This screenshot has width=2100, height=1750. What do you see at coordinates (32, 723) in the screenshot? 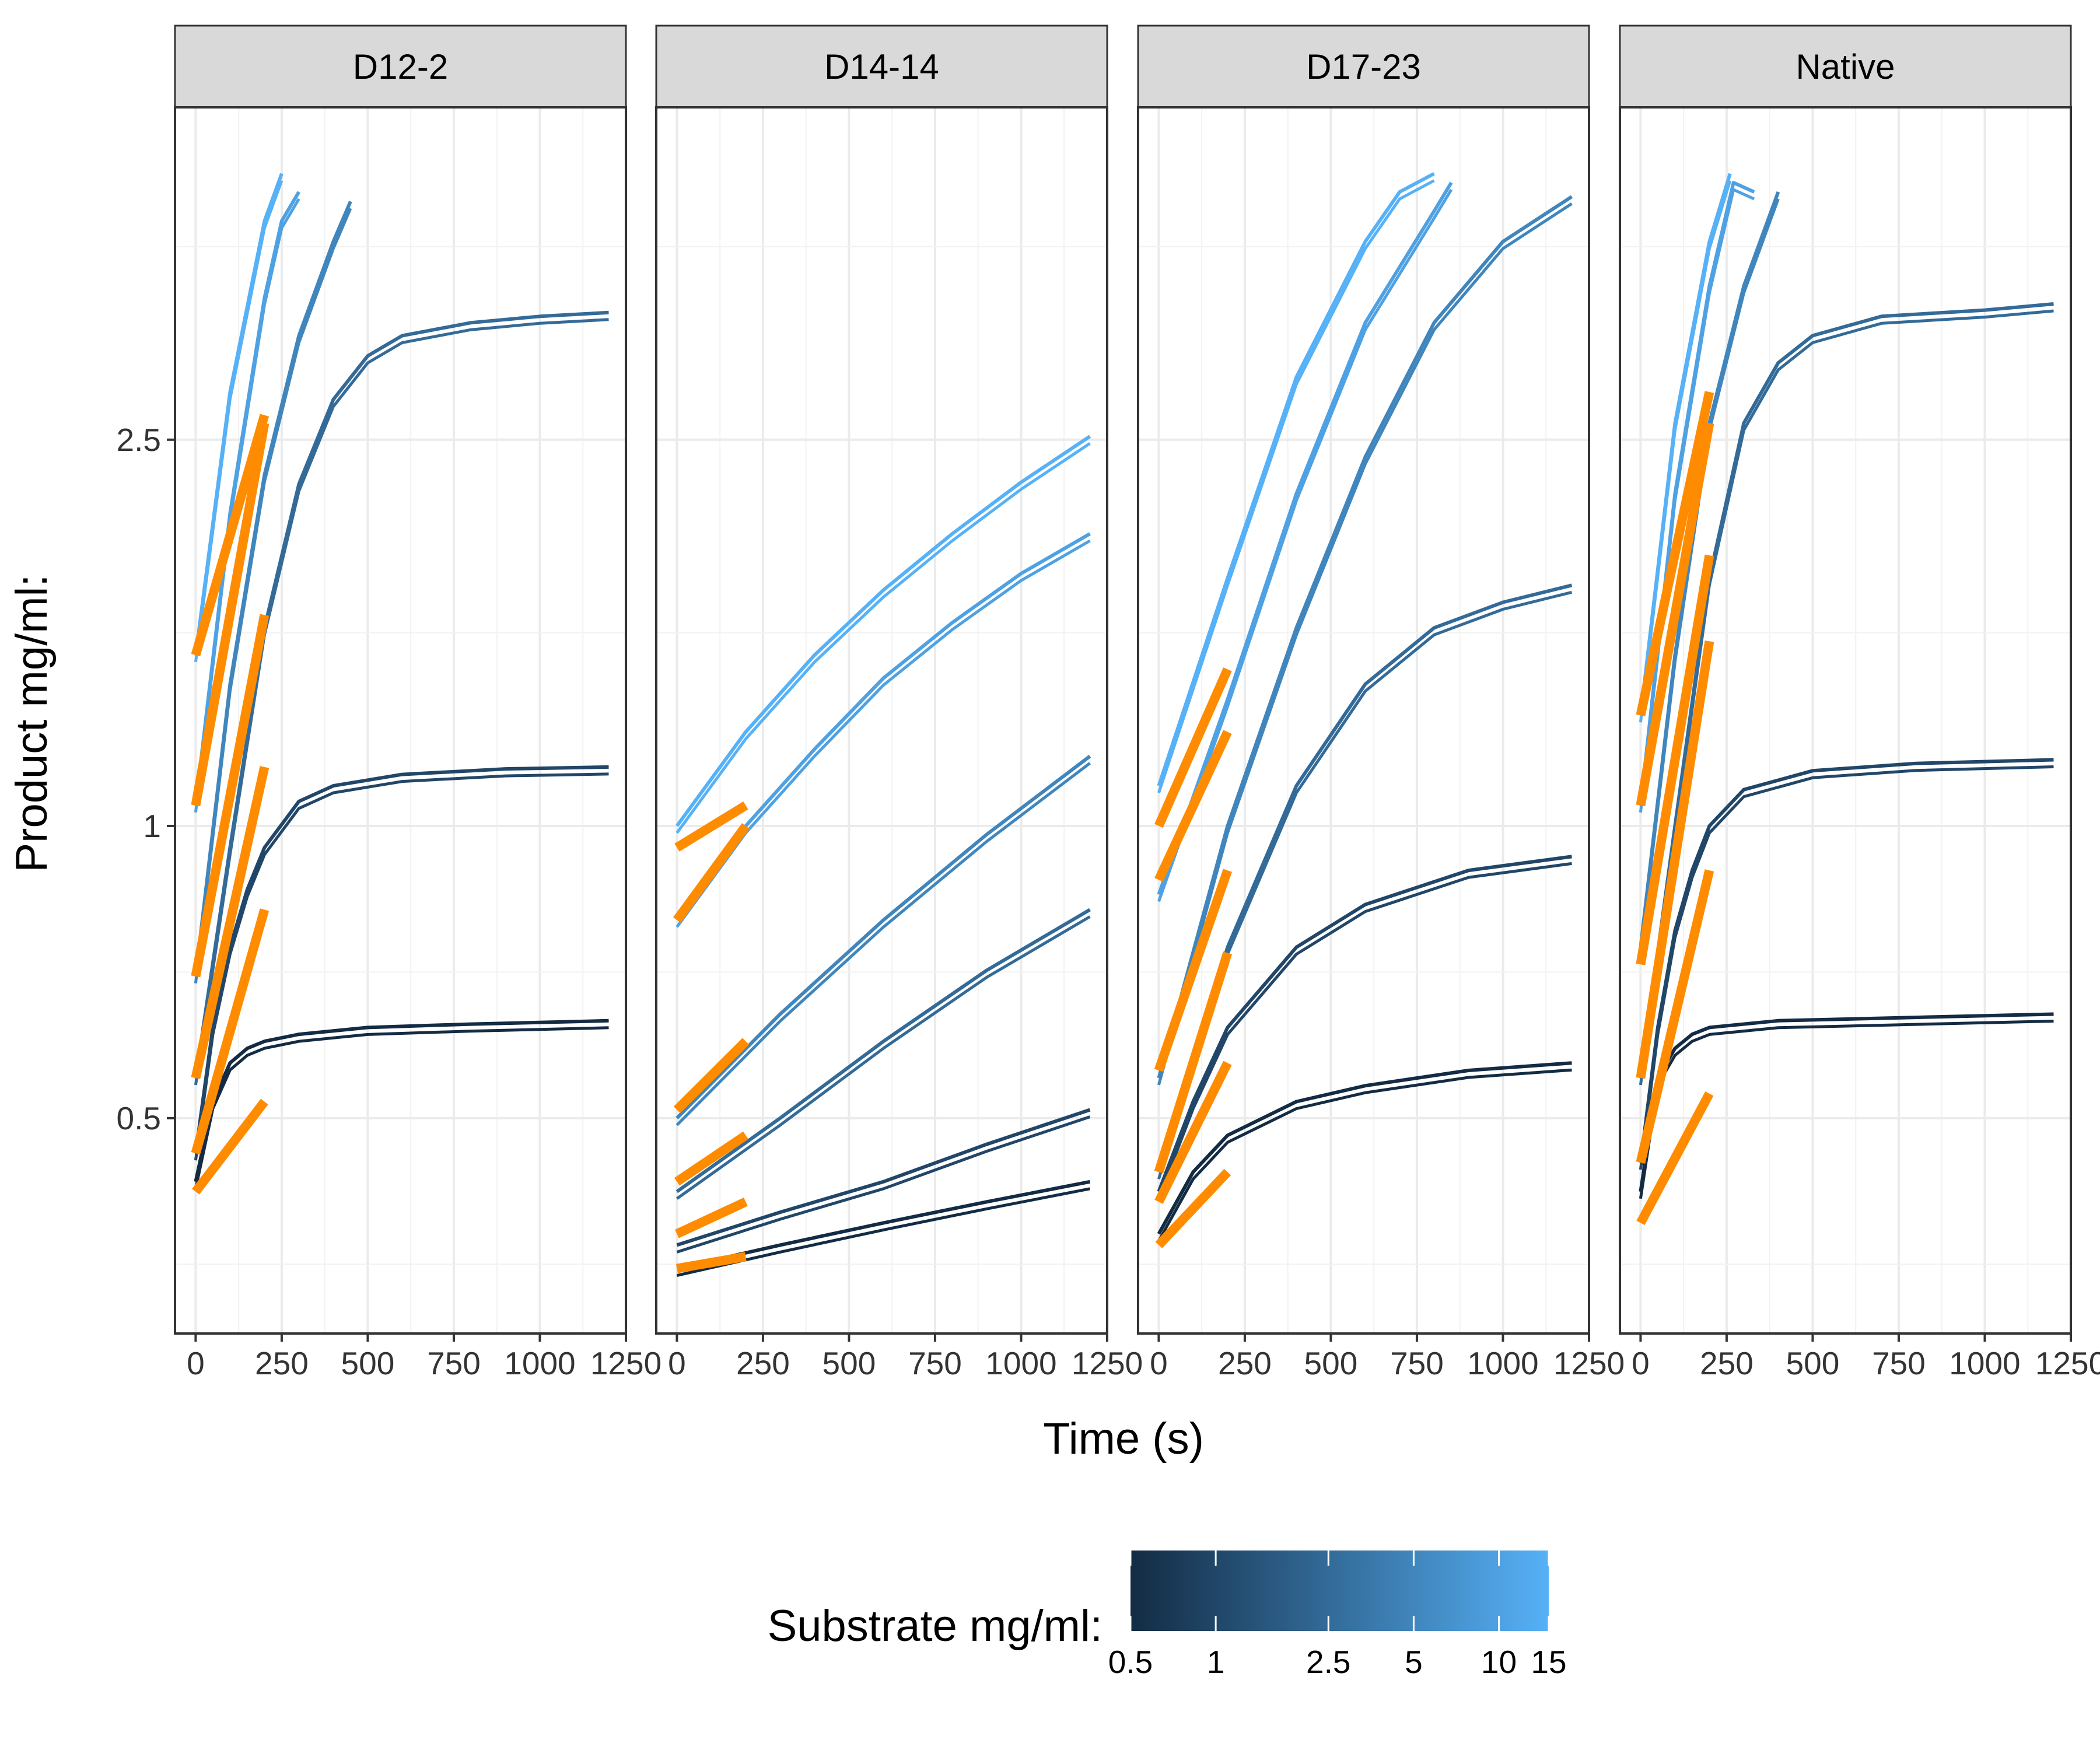
I see `y-axis-title: Product mg/ml:` at bounding box center [32, 723].